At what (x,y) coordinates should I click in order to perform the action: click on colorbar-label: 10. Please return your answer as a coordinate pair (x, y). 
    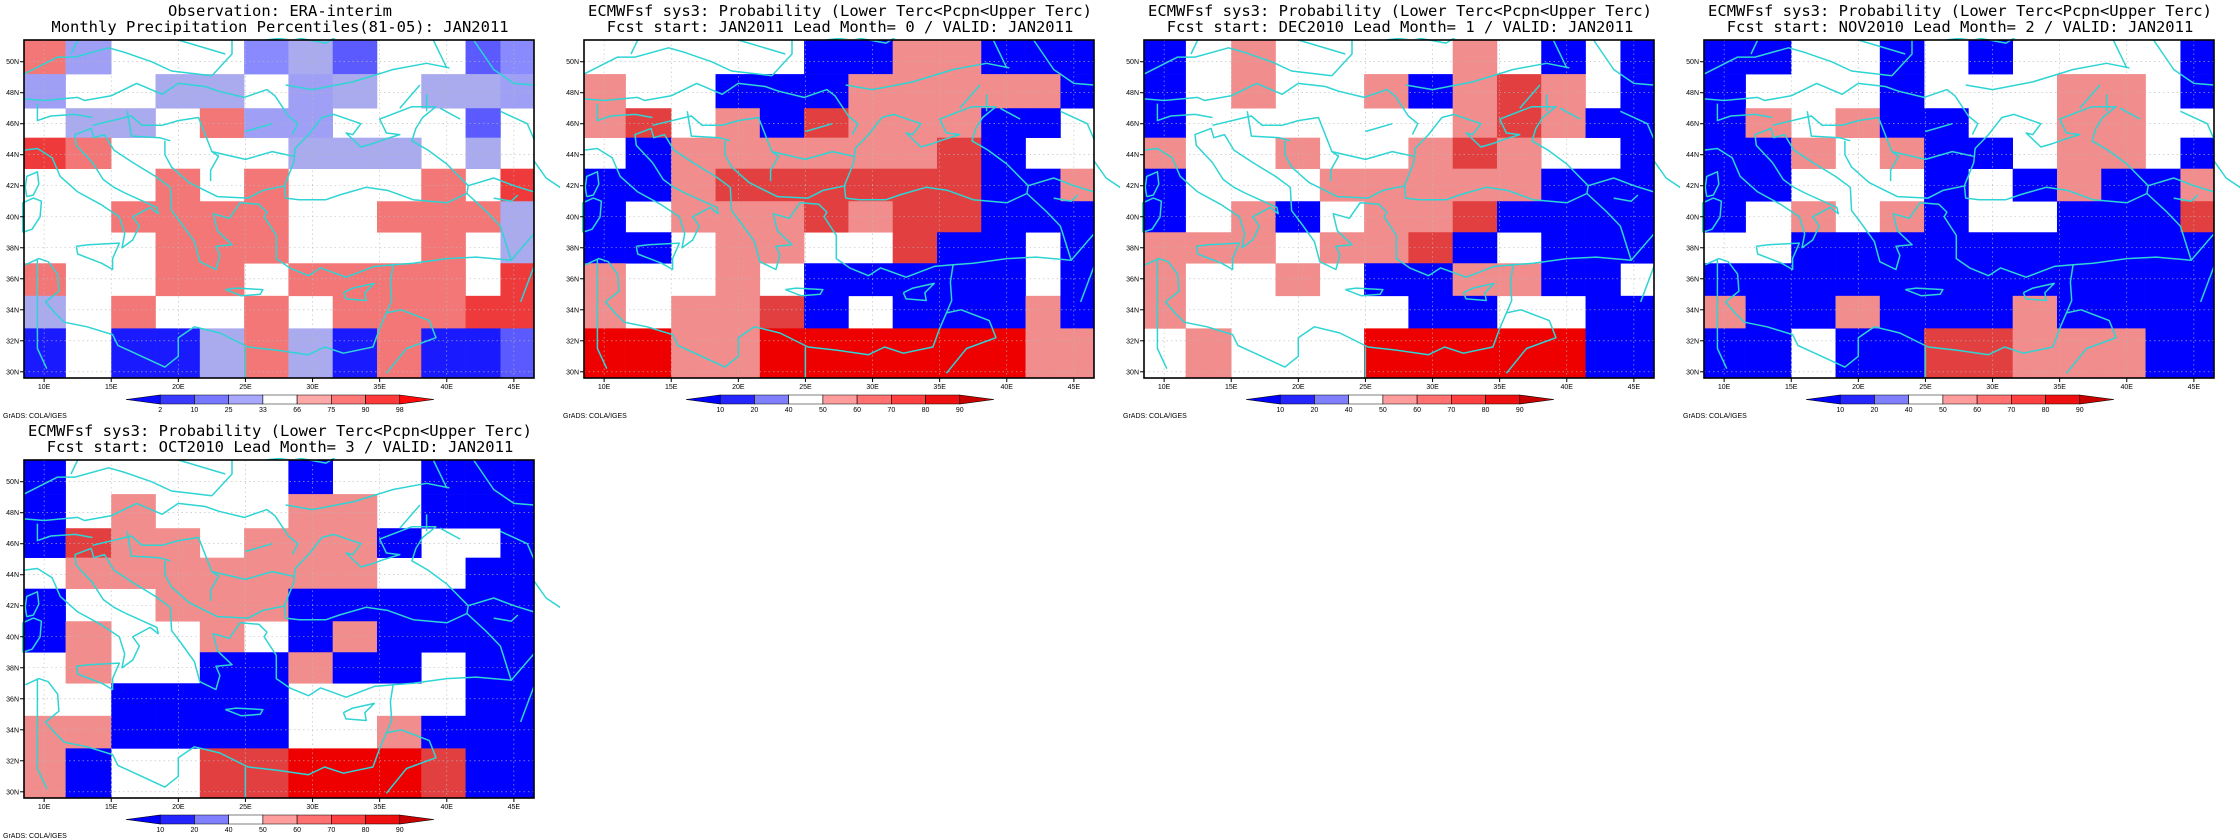
    Looking at the image, I should click on (1840, 410).